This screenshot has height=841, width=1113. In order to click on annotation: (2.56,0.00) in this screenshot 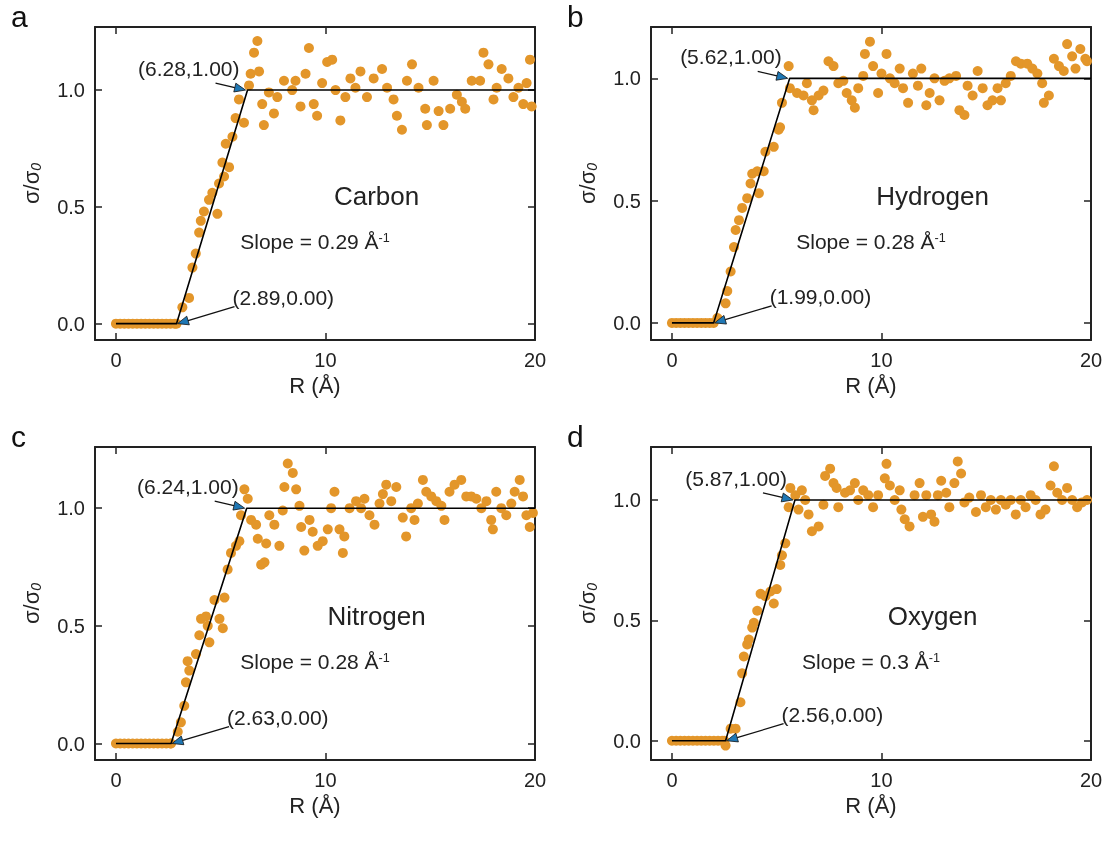, I will do `click(832, 714)`.